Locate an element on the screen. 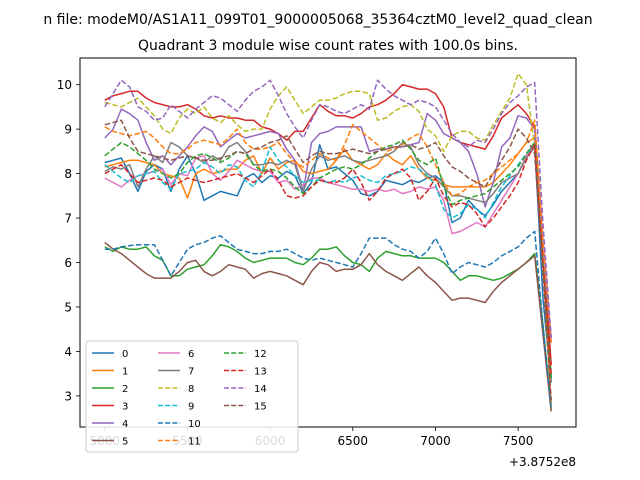  legend-label-3: 3 is located at coordinates (125, 407).